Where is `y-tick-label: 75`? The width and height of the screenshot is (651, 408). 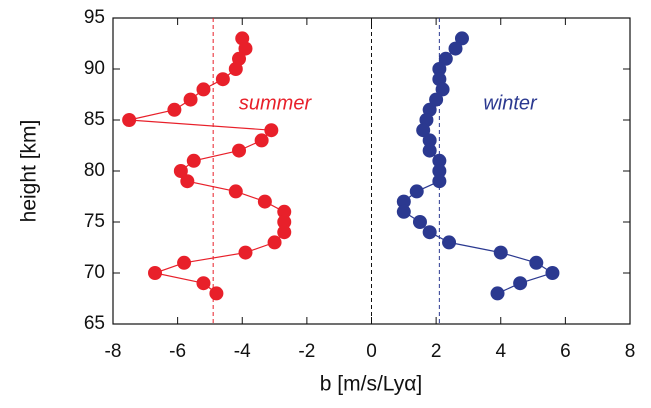
y-tick-label: 75 is located at coordinates (94, 221).